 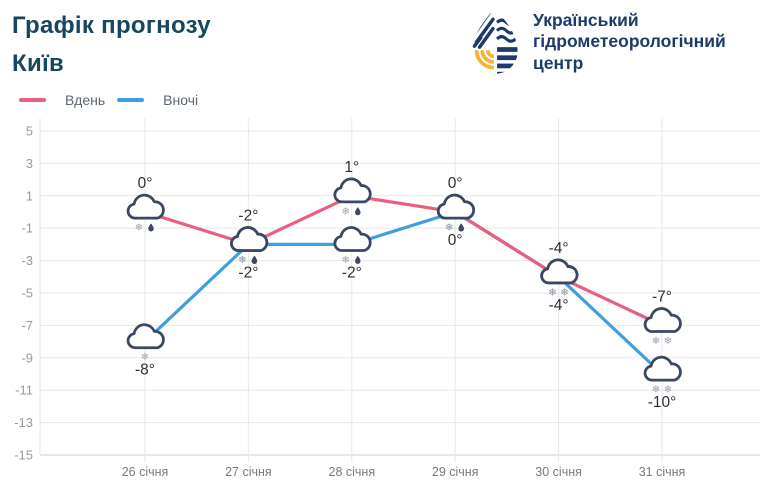 What do you see at coordinates (351, 167) in the screenshot?
I see `day-point-label: 1°` at bounding box center [351, 167].